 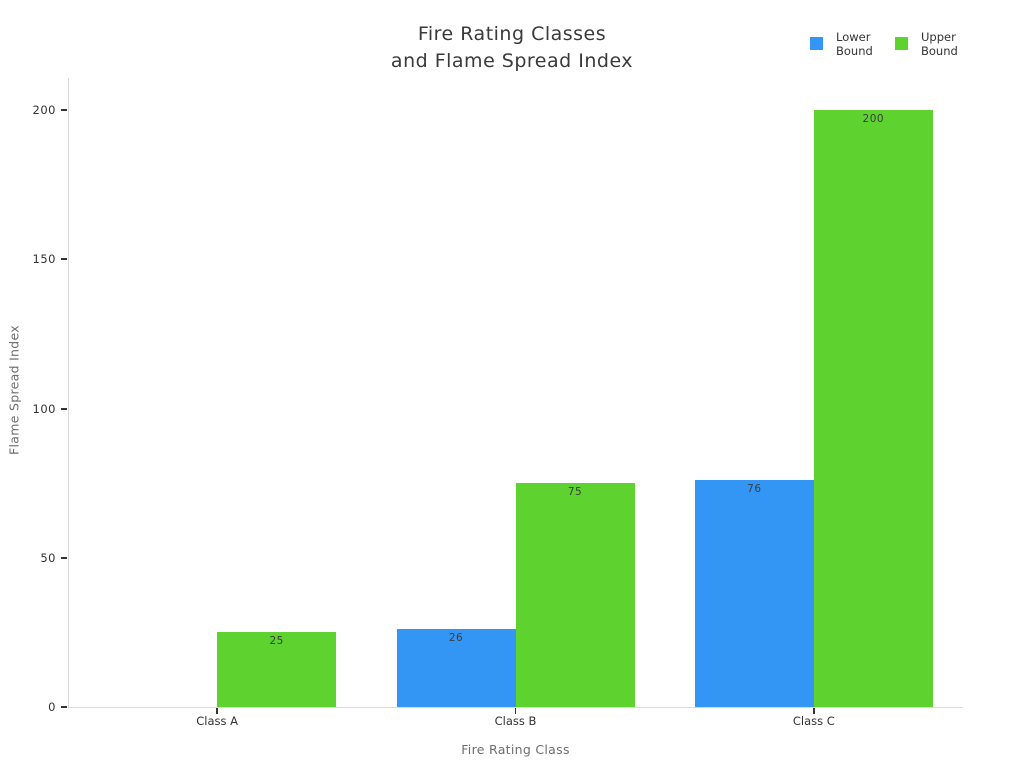 I want to click on legend-item-lower-bound: Lower Bound, so click(x=844, y=44).